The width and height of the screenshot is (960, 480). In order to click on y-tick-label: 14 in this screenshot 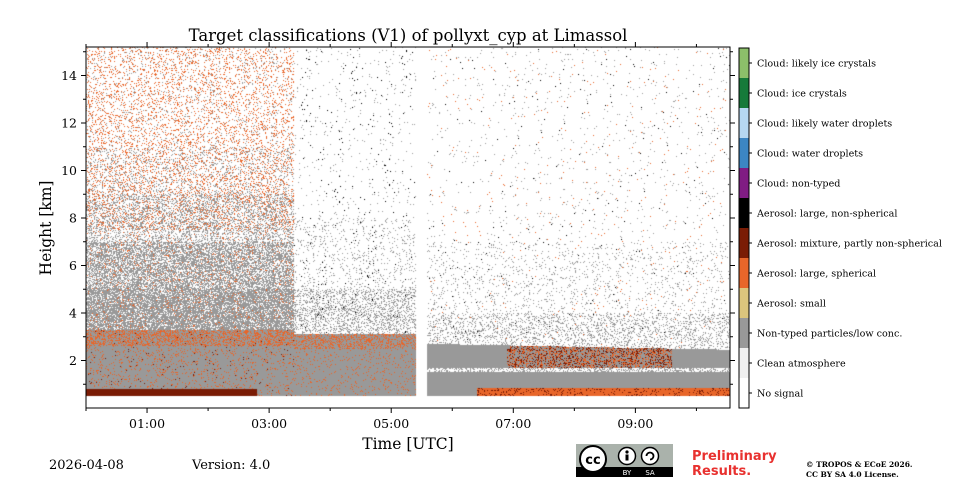, I will do `click(69, 75)`.